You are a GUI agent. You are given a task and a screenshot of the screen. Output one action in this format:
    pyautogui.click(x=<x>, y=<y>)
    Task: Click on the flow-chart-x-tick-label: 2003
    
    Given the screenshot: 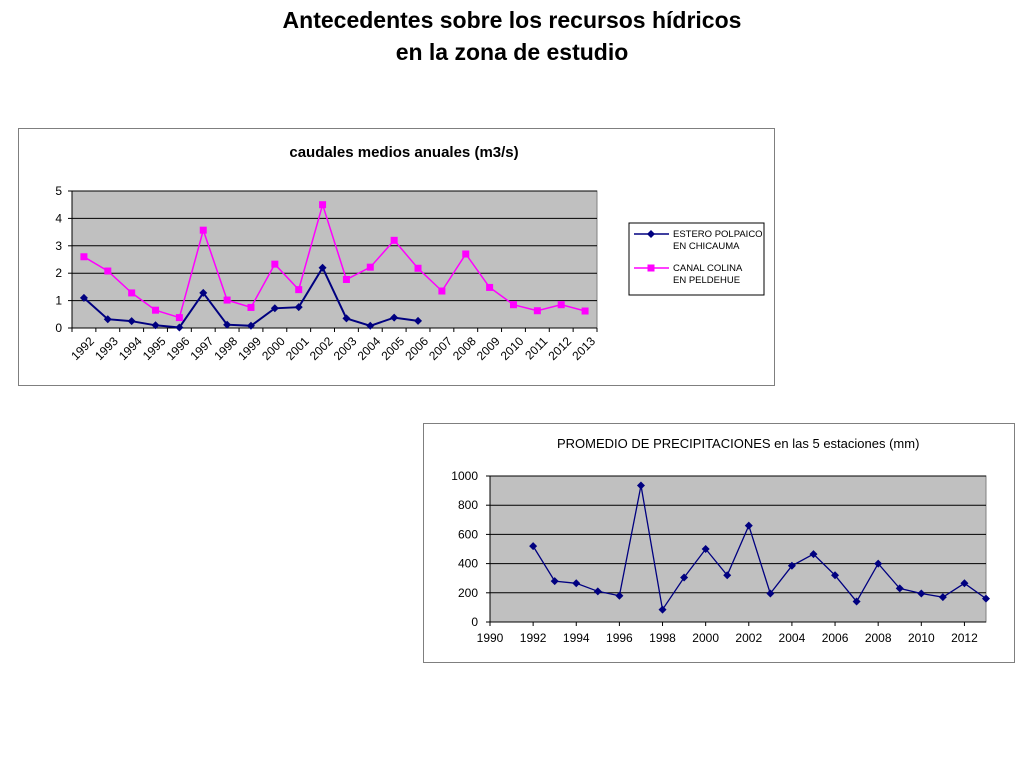 What is the action you would take?
    pyautogui.click(x=345, y=348)
    